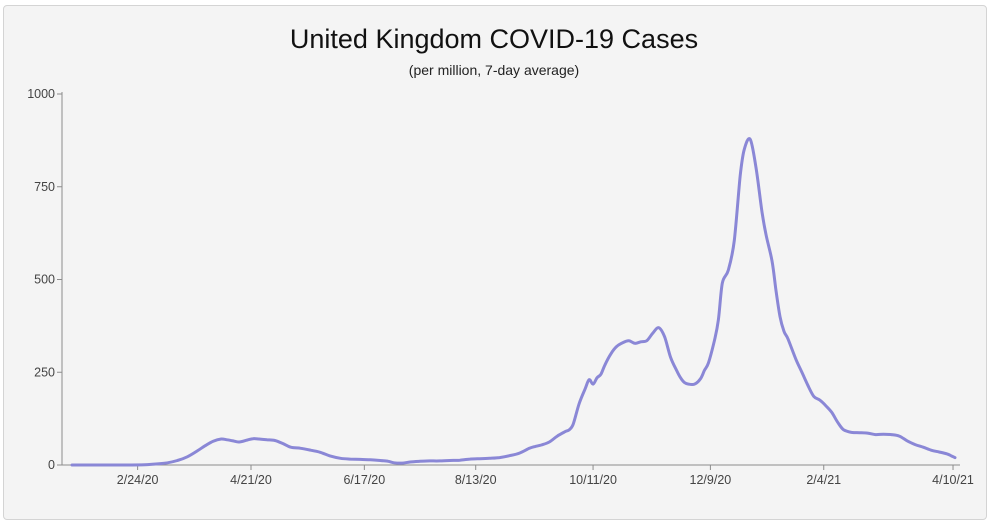  Describe the element at coordinates (364, 480) in the screenshot. I see `x-tick-label: 6/17/20` at that location.